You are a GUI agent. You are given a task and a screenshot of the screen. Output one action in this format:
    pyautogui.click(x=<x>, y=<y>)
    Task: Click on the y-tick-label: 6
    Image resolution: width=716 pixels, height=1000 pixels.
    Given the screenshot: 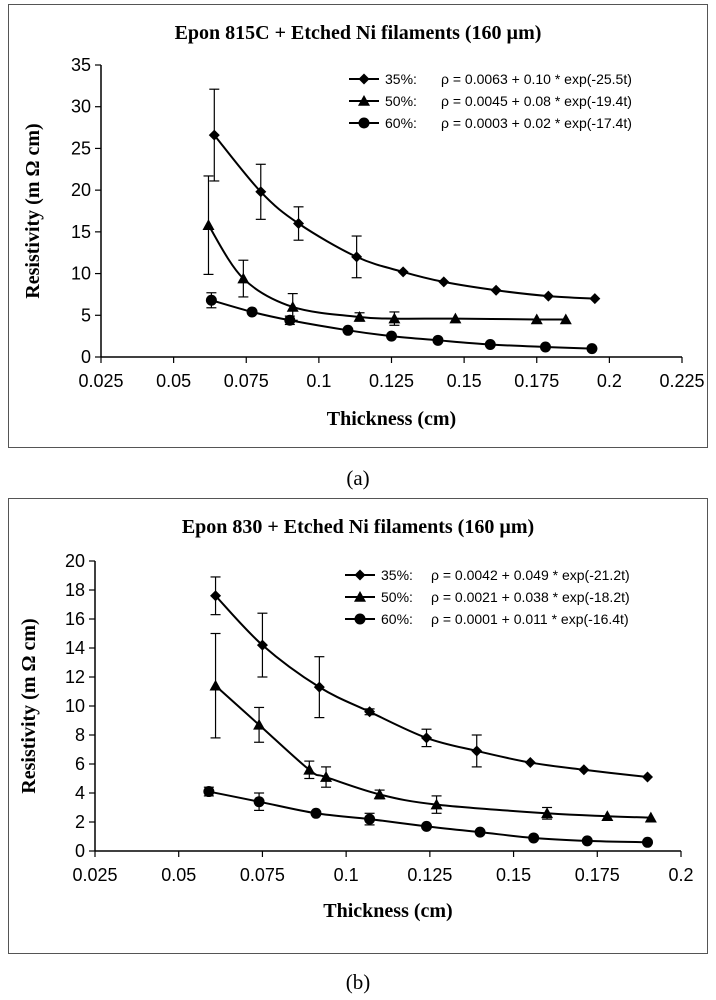 What is the action you would take?
    pyautogui.click(x=80, y=764)
    